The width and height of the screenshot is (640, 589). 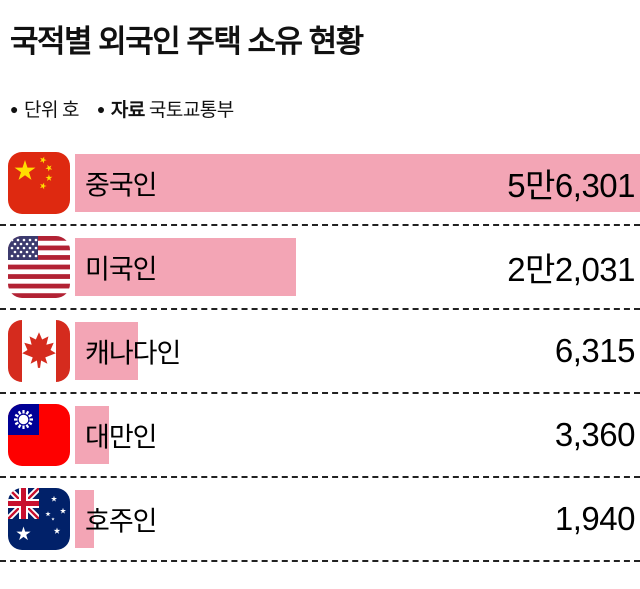 I want to click on category-label-taiwan: 대만인, so click(x=121, y=437).